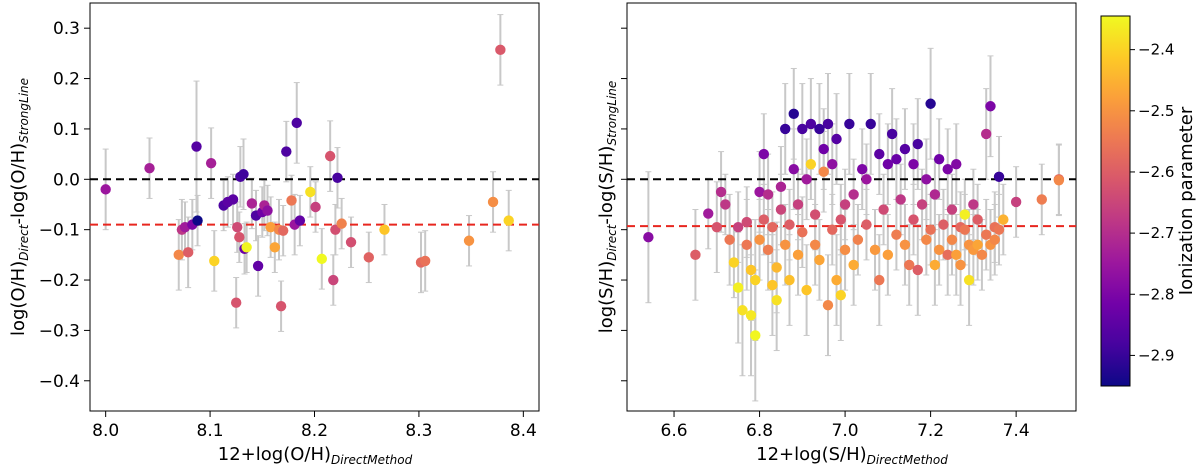 The image size is (1200, 466). What do you see at coordinates (845, 431) in the screenshot?
I see `right-x-tick-label: 7.0` at bounding box center [845, 431].